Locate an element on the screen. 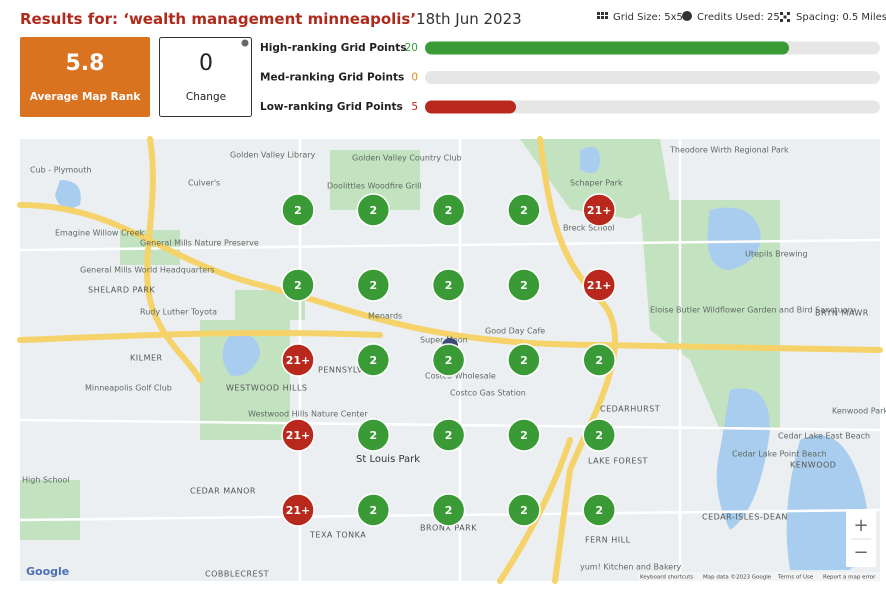 This screenshot has width=886, height=595. map-label: CEDARHURST is located at coordinates (630, 409).